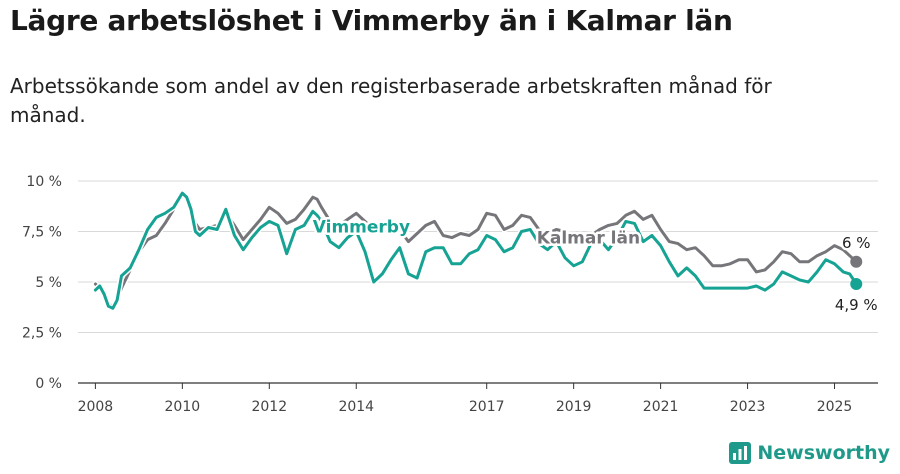 This screenshot has width=900, height=474. What do you see at coordinates (356, 407) in the screenshot?
I see `x-tick-label: 2014` at bounding box center [356, 407].